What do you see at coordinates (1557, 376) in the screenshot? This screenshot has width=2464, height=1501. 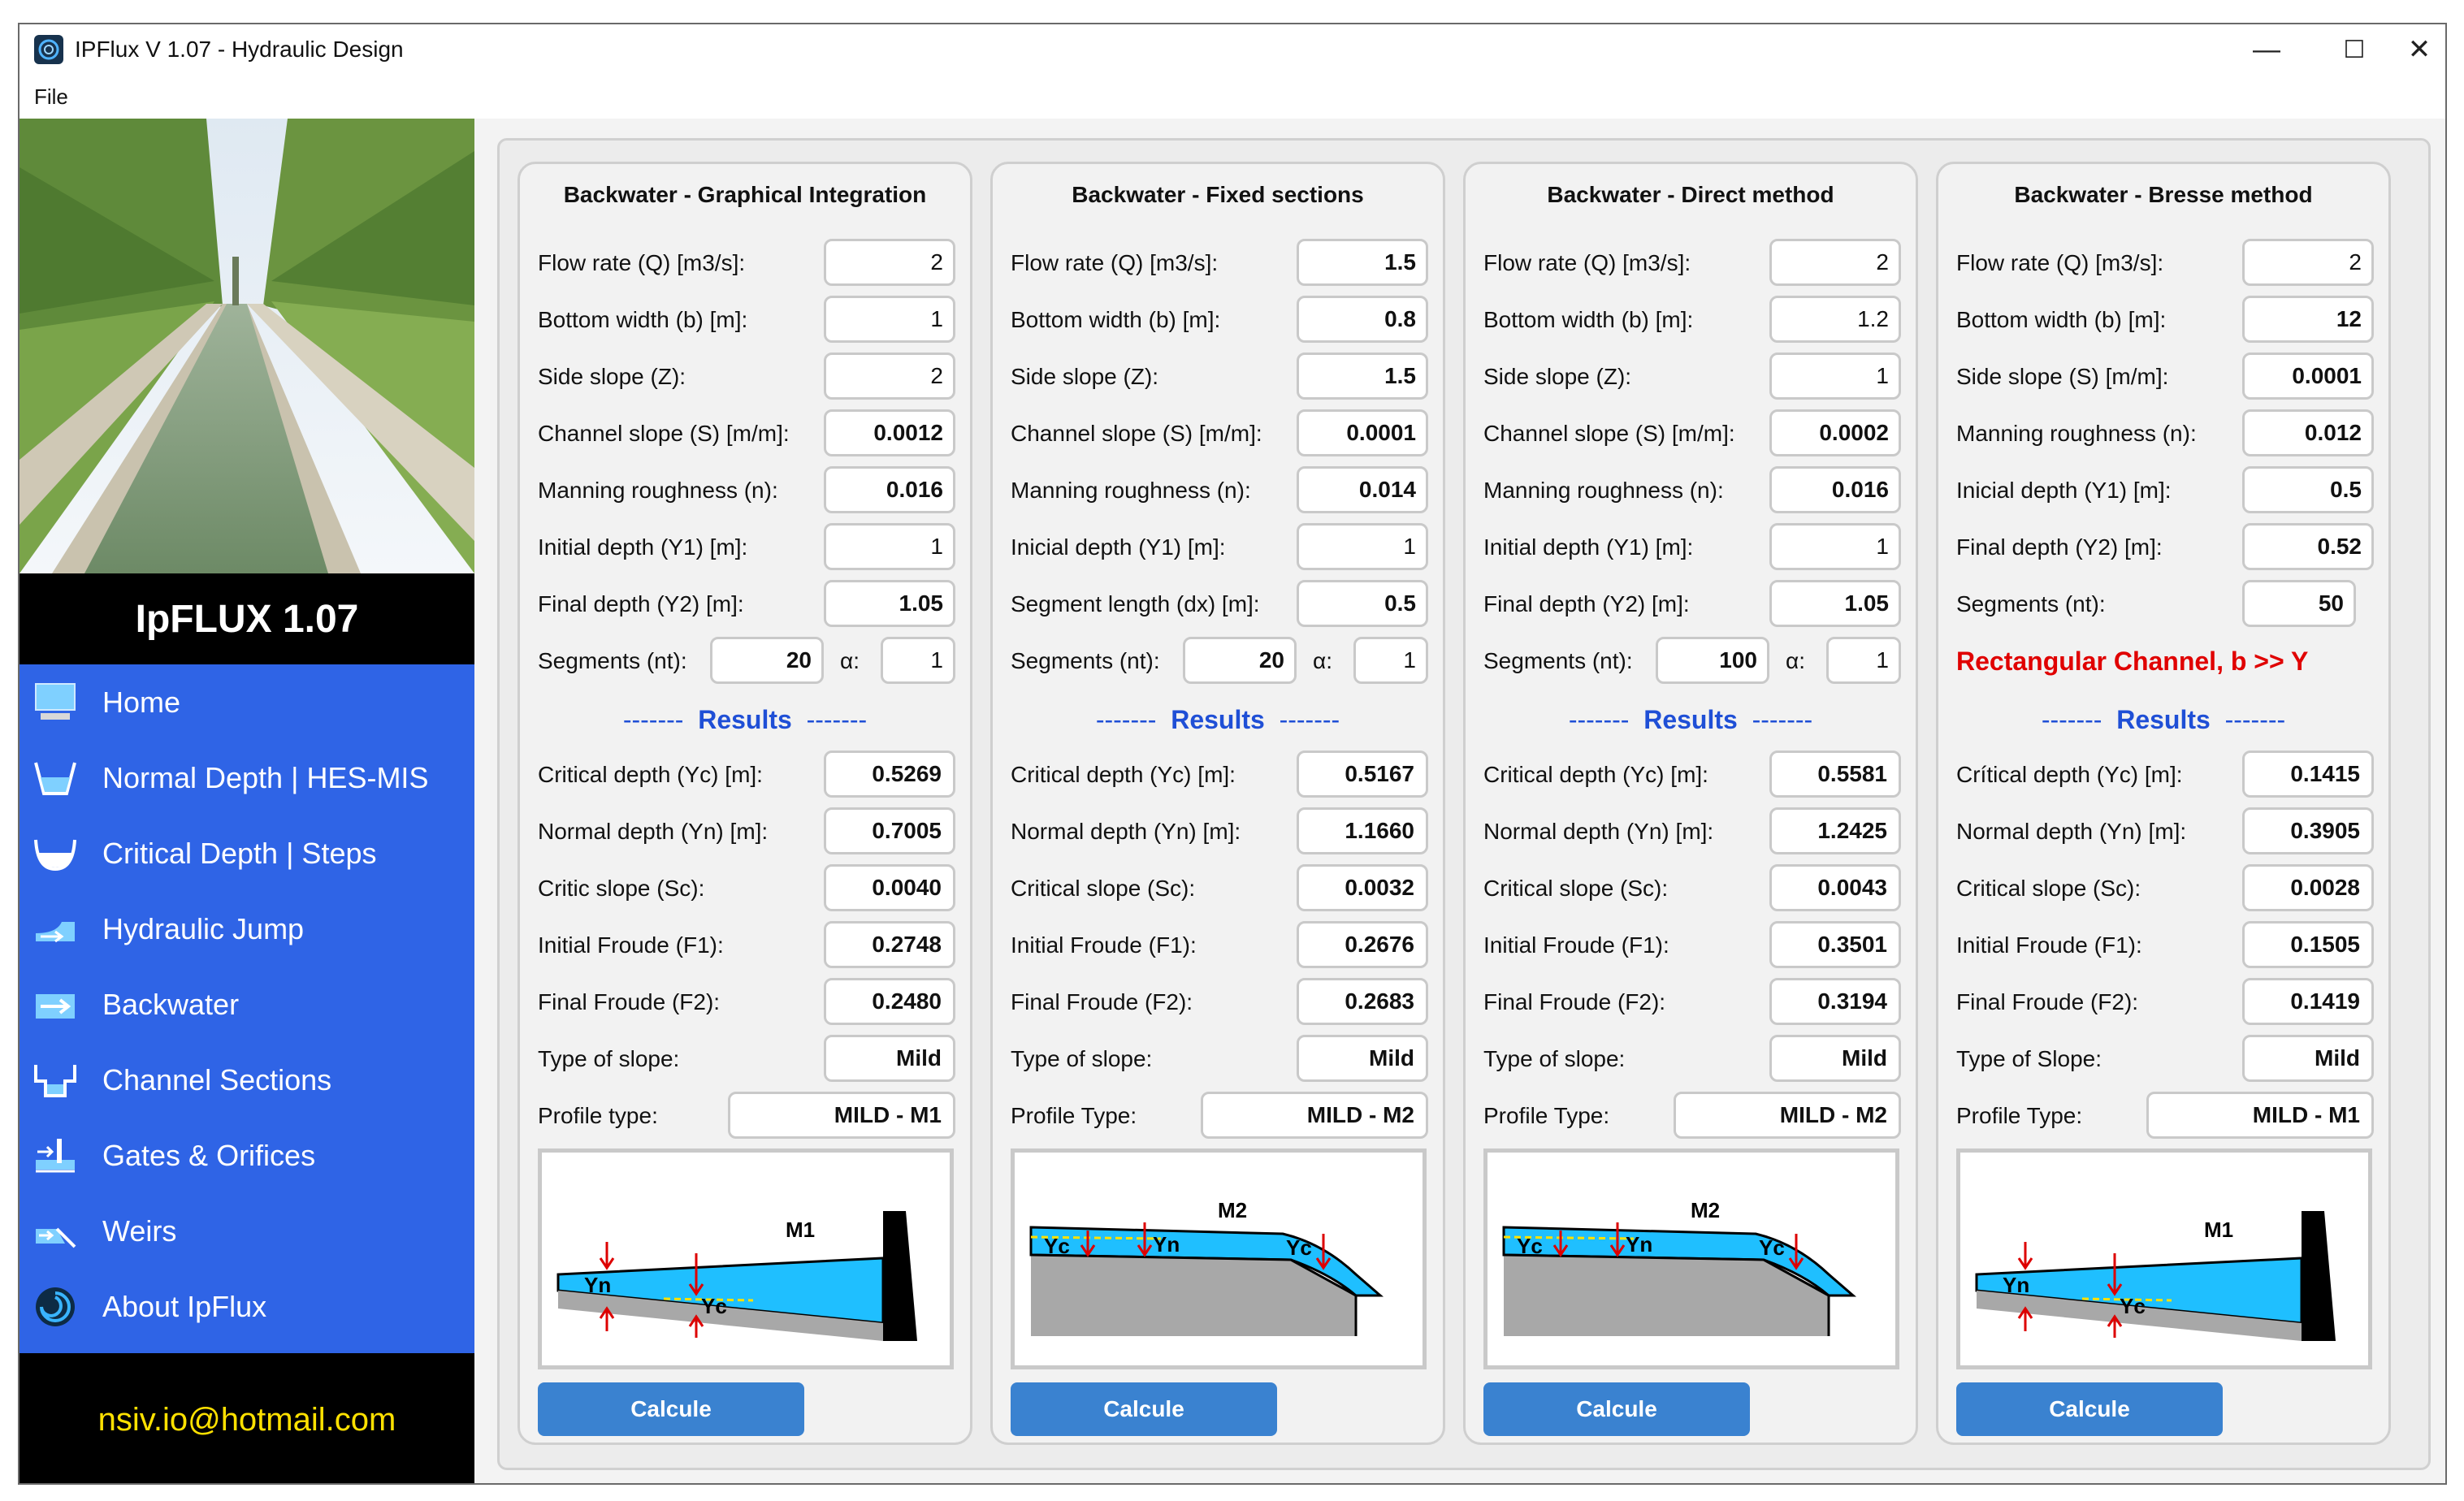 I see `side-slope-label: Side slope (Z):` at bounding box center [1557, 376].